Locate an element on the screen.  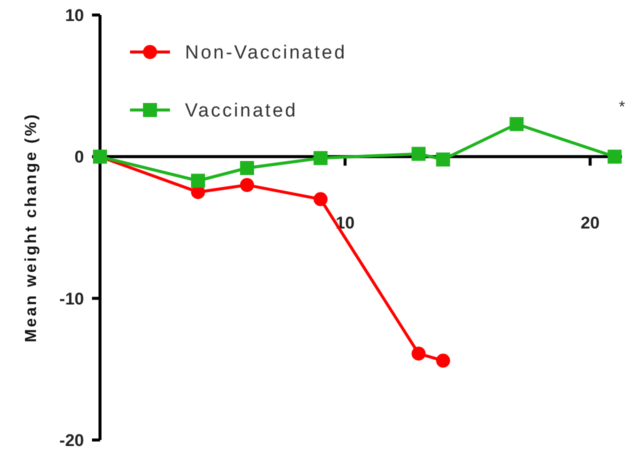
y-tick-label: -10 is located at coordinates (71, 298).